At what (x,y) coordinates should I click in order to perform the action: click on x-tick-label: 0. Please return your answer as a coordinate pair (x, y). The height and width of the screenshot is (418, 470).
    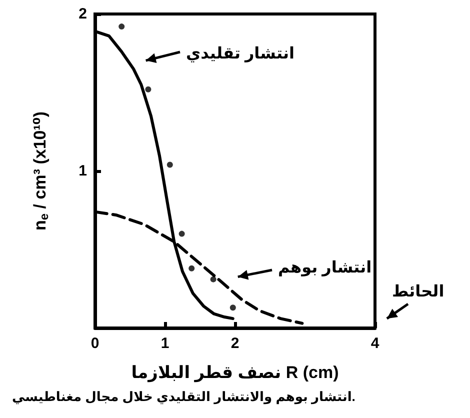
    Looking at the image, I should click on (95, 343).